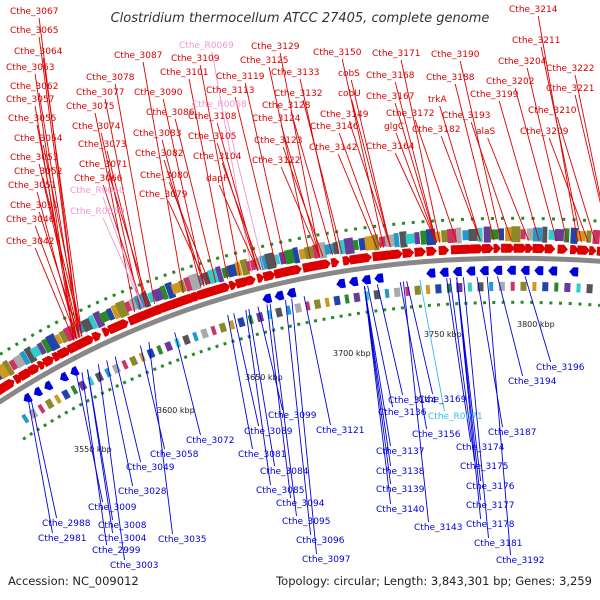  Describe the element at coordinates (34, 206) in the screenshot. I see `gene-label: Cthe_3050` at that location.